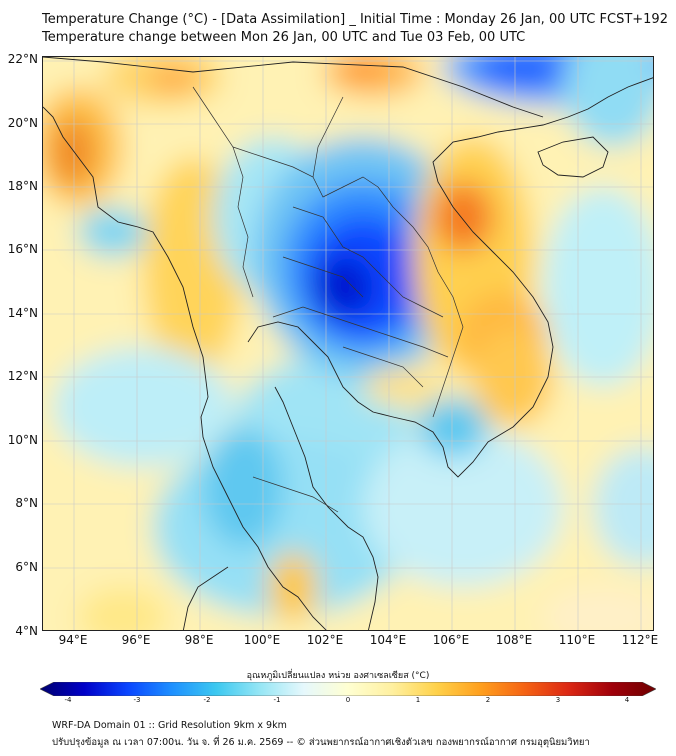 The image size is (676, 756). What do you see at coordinates (26, 567) in the screenshot?
I see `lat-label-6n: 6°N` at bounding box center [26, 567].